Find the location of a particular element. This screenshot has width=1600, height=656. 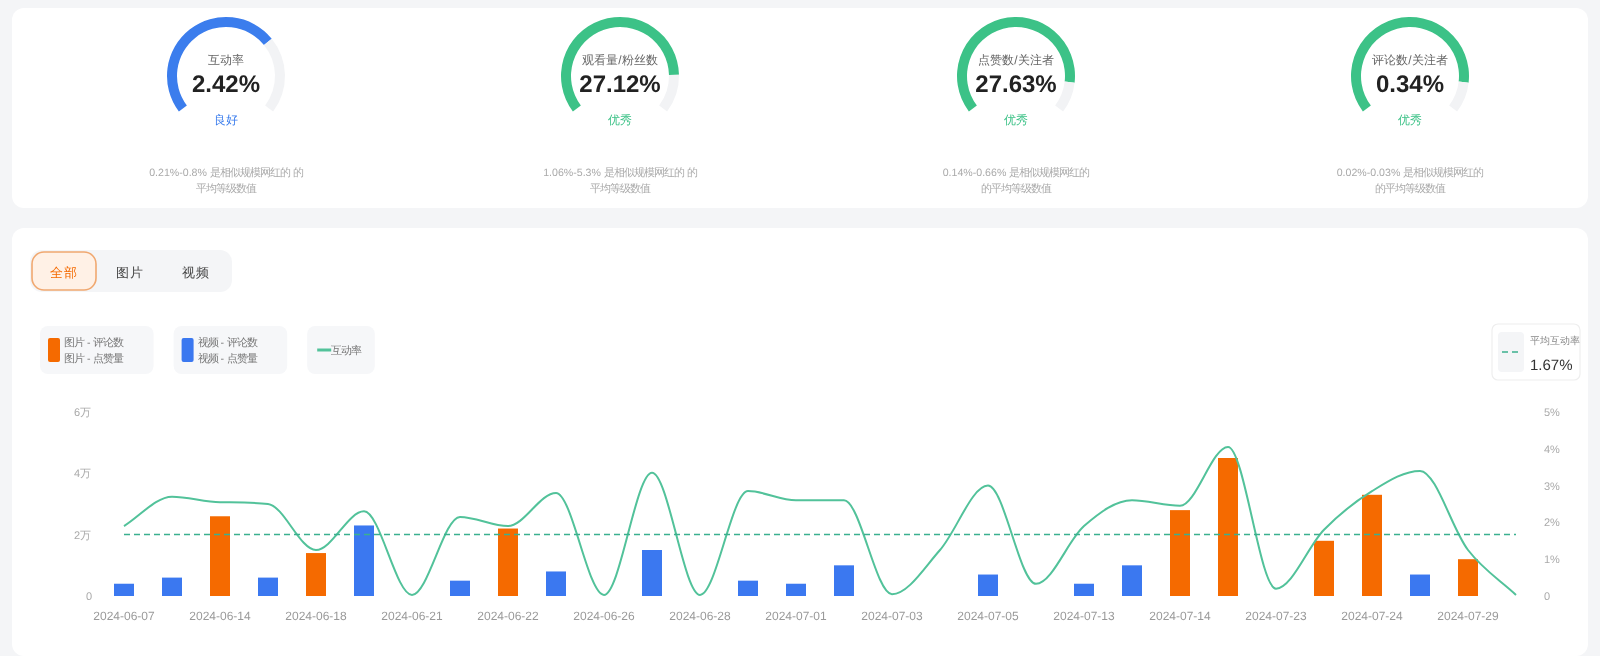

text: 27.12% is located at coordinates (620, 84).